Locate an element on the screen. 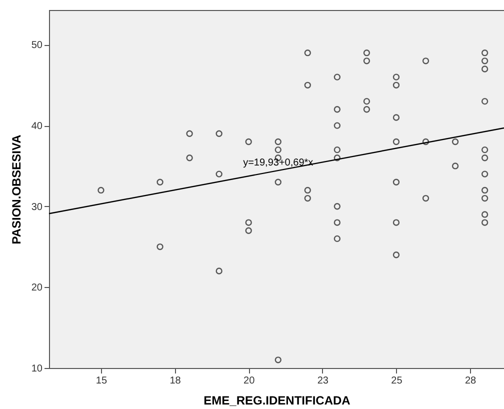 The width and height of the screenshot is (504, 409). y-tick-label: 20 is located at coordinates (37, 288).